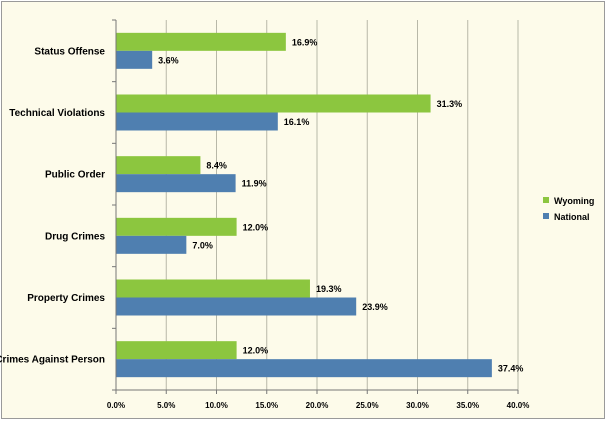 The image size is (608, 422). What do you see at coordinates (546, 216) in the screenshot?
I see `legend-swatch-national` at bounding box center [546, 216].